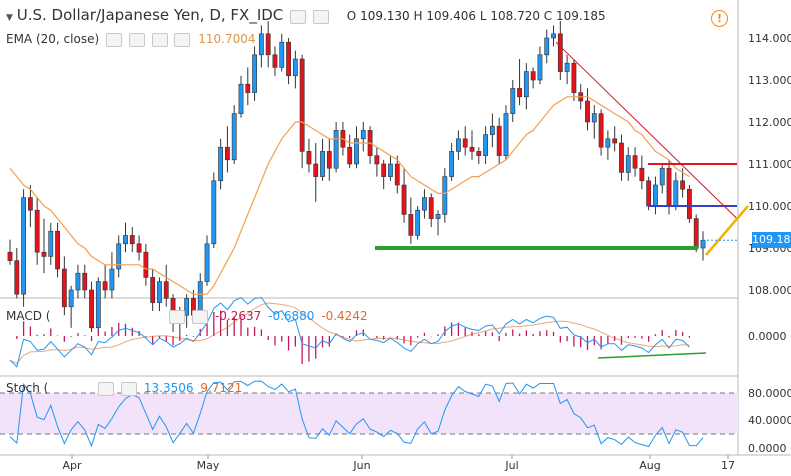 Image resolution: width=791 pixels, height=476 pixels. I want to click on l-value: 108.720, so click(515, 16).